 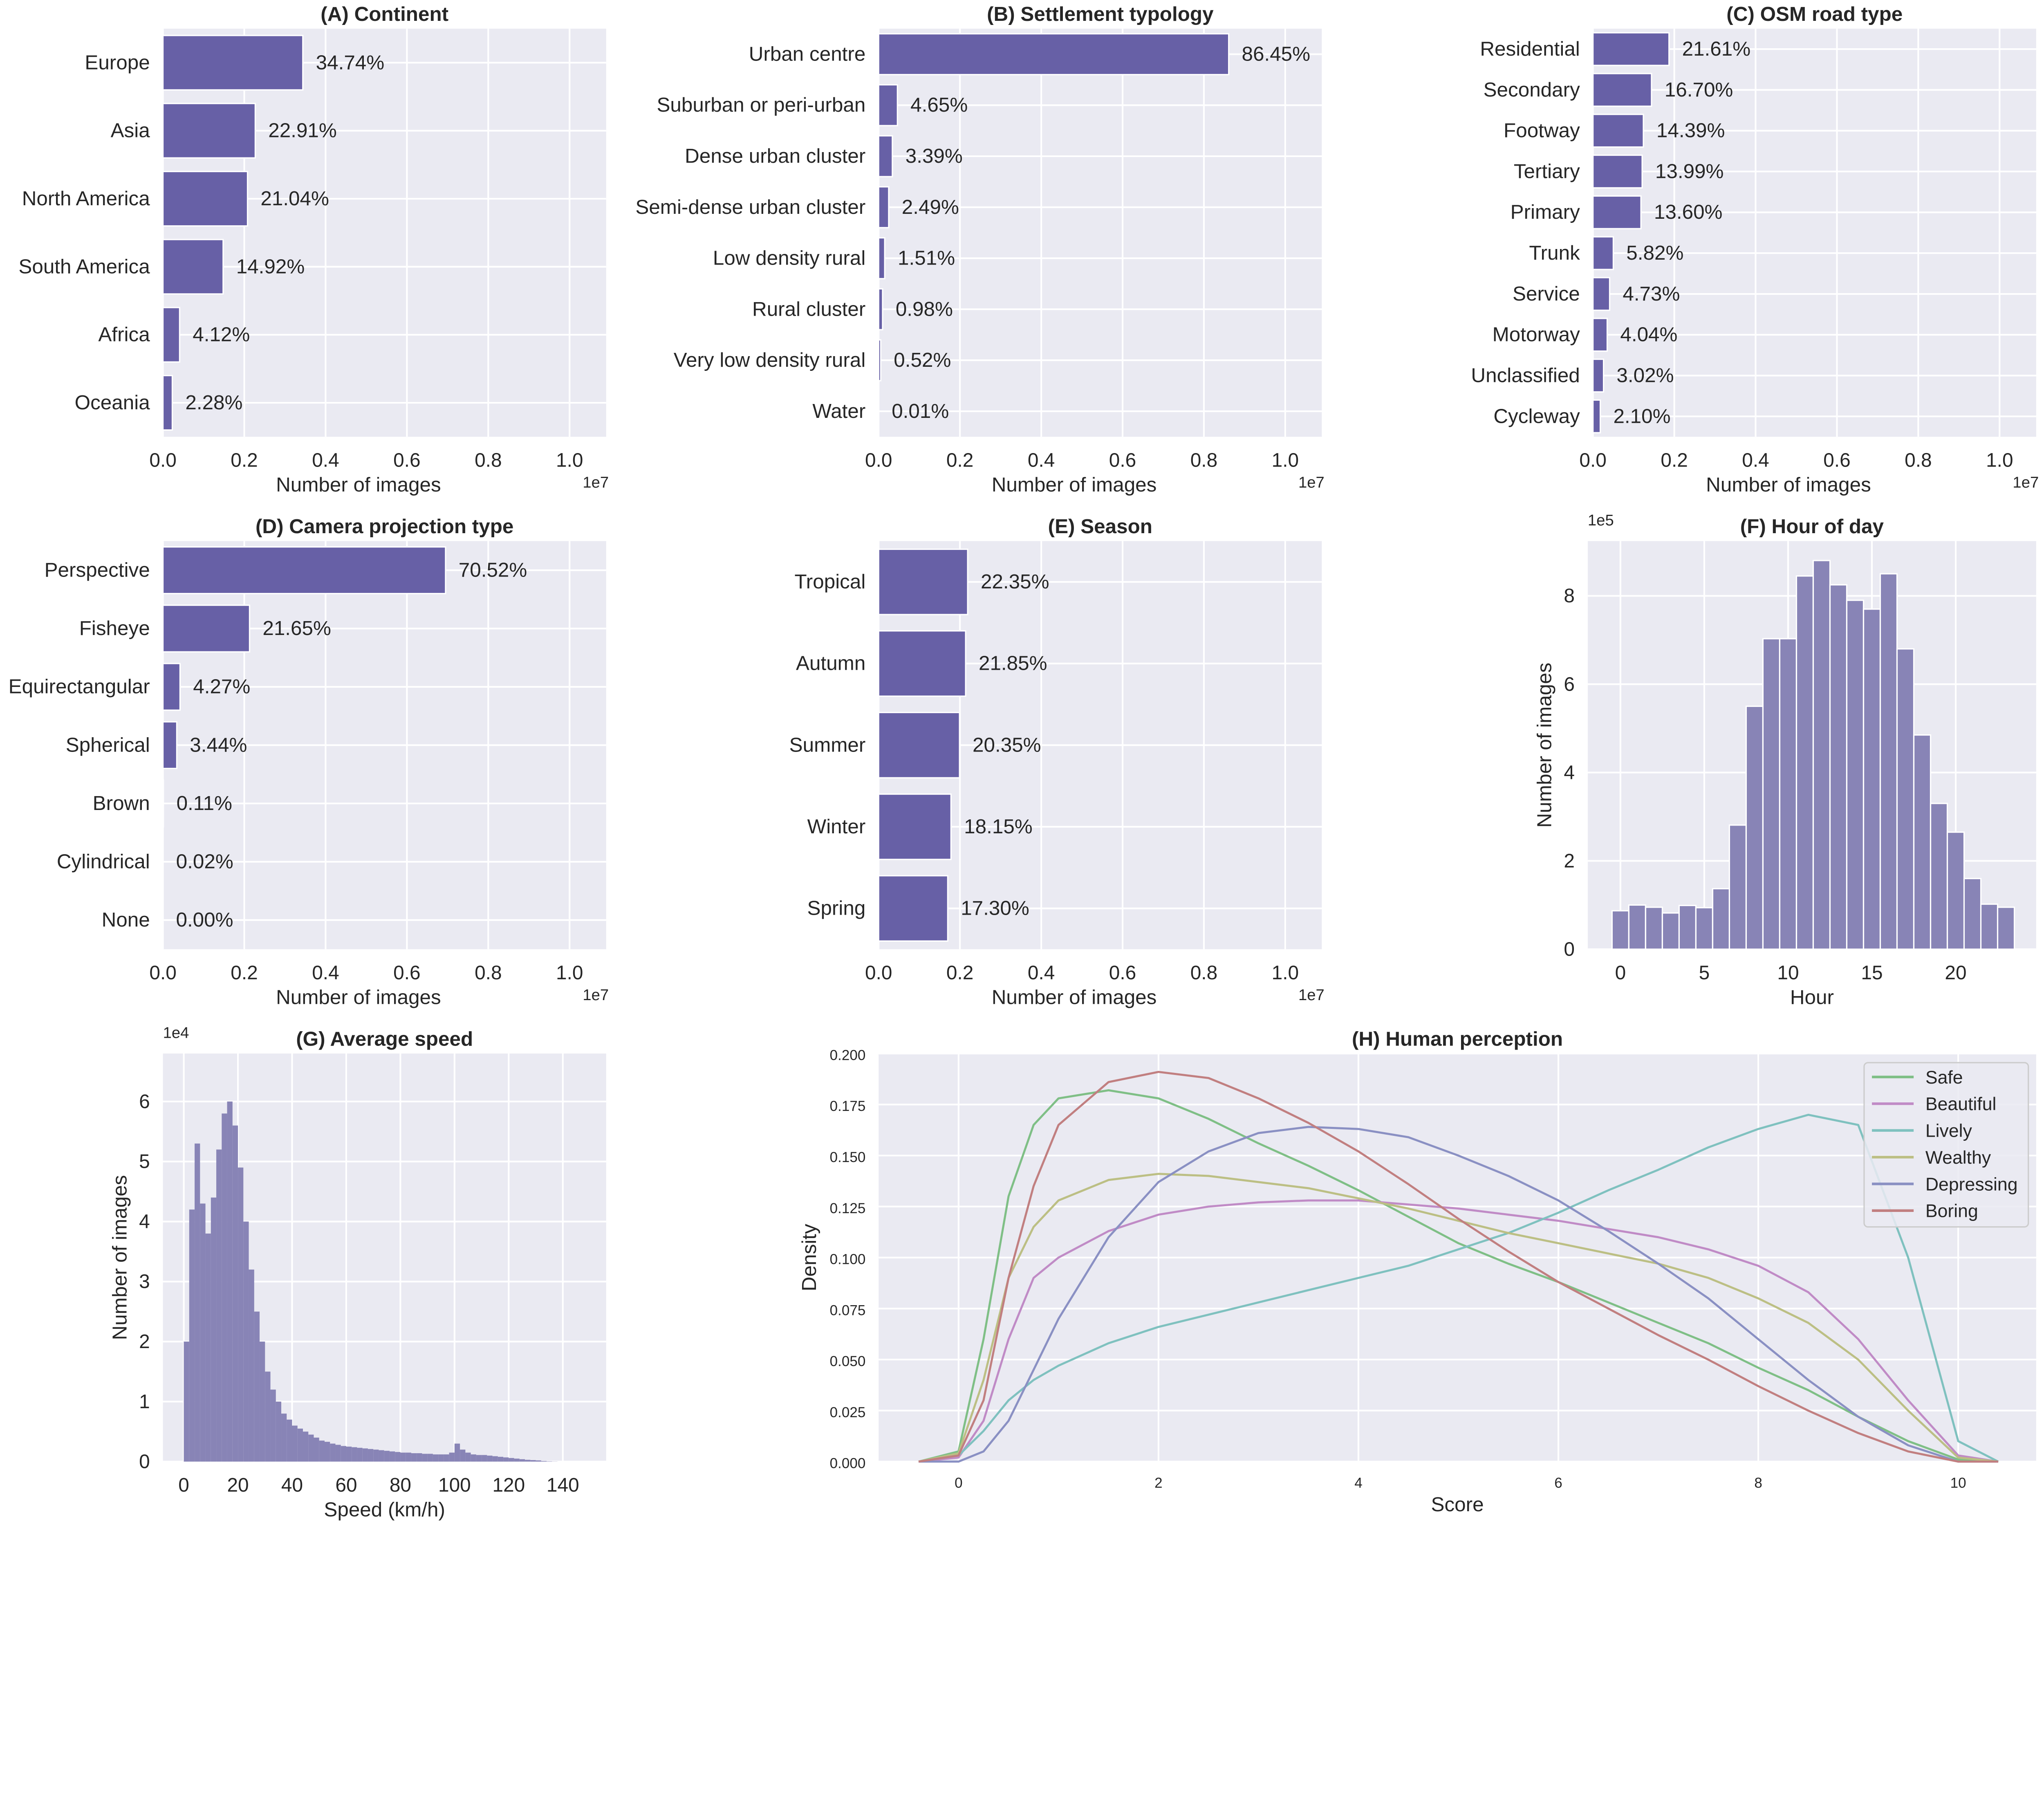 What do you see at coordinates (1276, 54) in the screenshot?
I see `bar-value-label: 86.45%` at bounding box center [1276, 54].